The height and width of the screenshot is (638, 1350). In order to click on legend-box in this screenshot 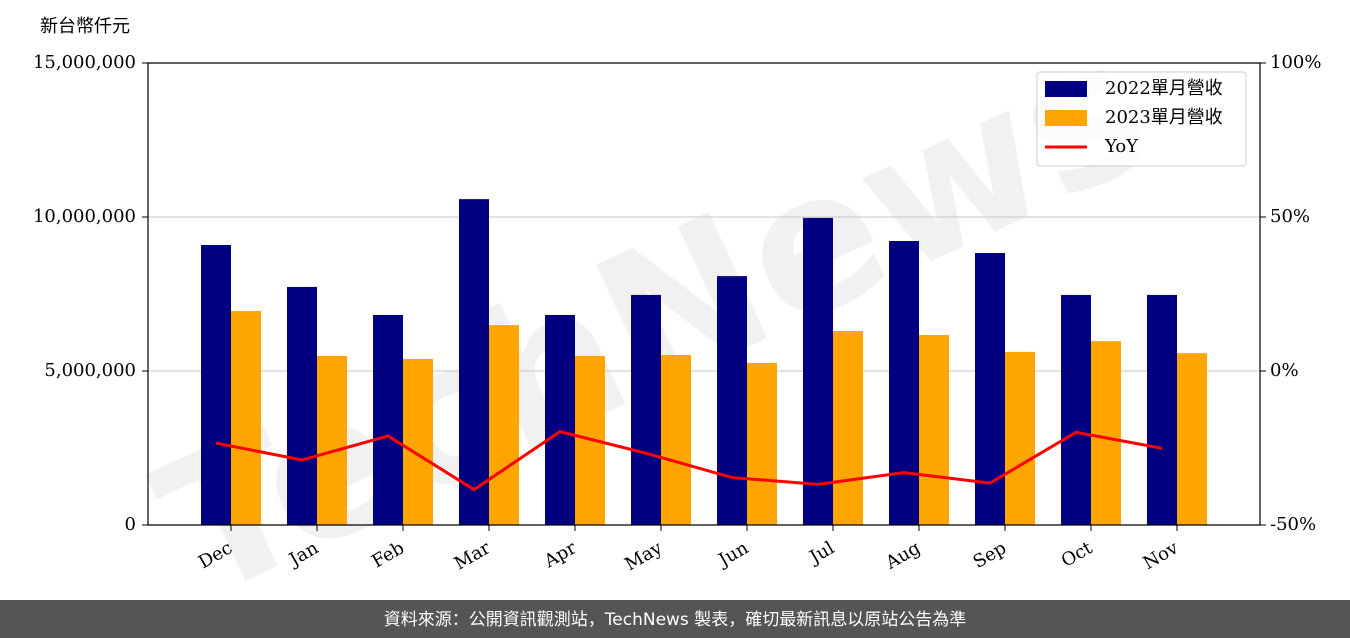, I will do `click(1141, 119)`.